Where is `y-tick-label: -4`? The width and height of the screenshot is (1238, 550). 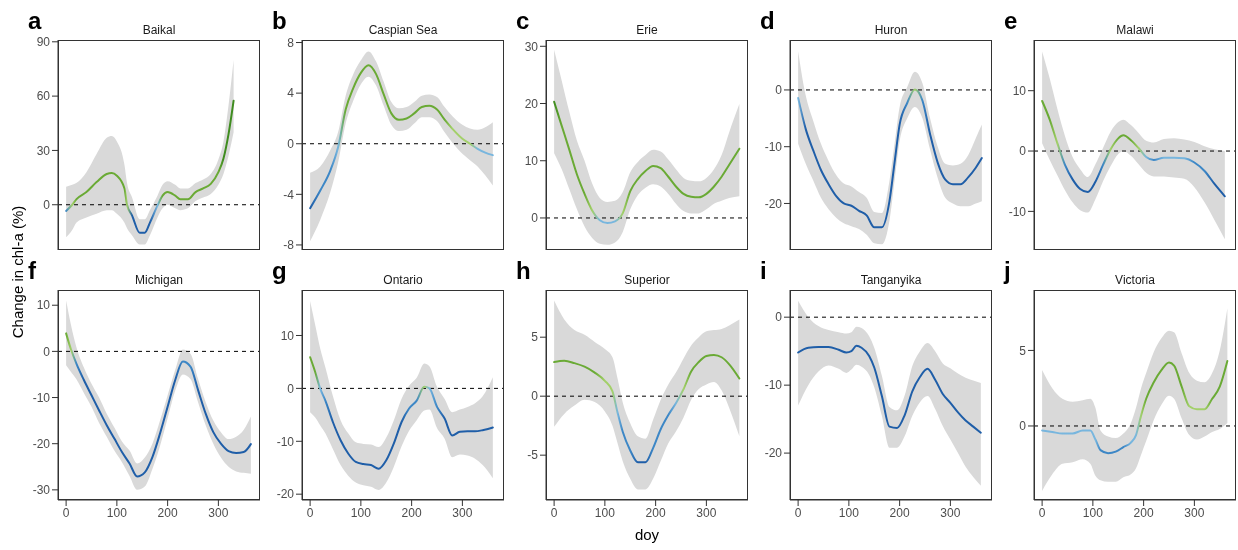 y-tick-label: -4 is located at coordinates (289, 194).